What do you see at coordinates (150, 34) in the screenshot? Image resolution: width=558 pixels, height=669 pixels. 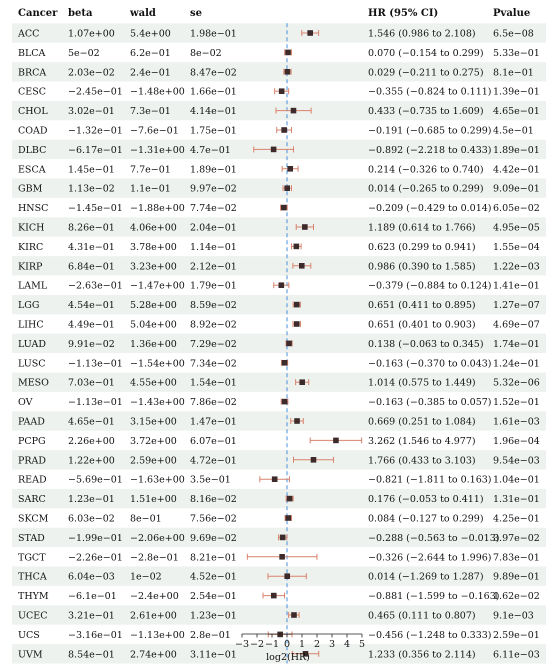 I see `cell-wald: 5.4e+00` at bounding box center [150, 34].